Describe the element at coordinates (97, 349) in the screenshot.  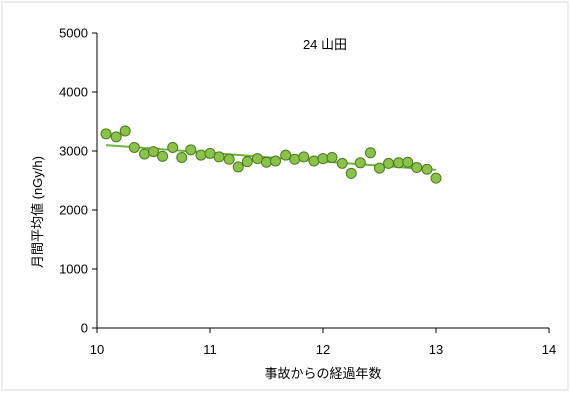
I see `x-tick-label-10: 10` at that location.